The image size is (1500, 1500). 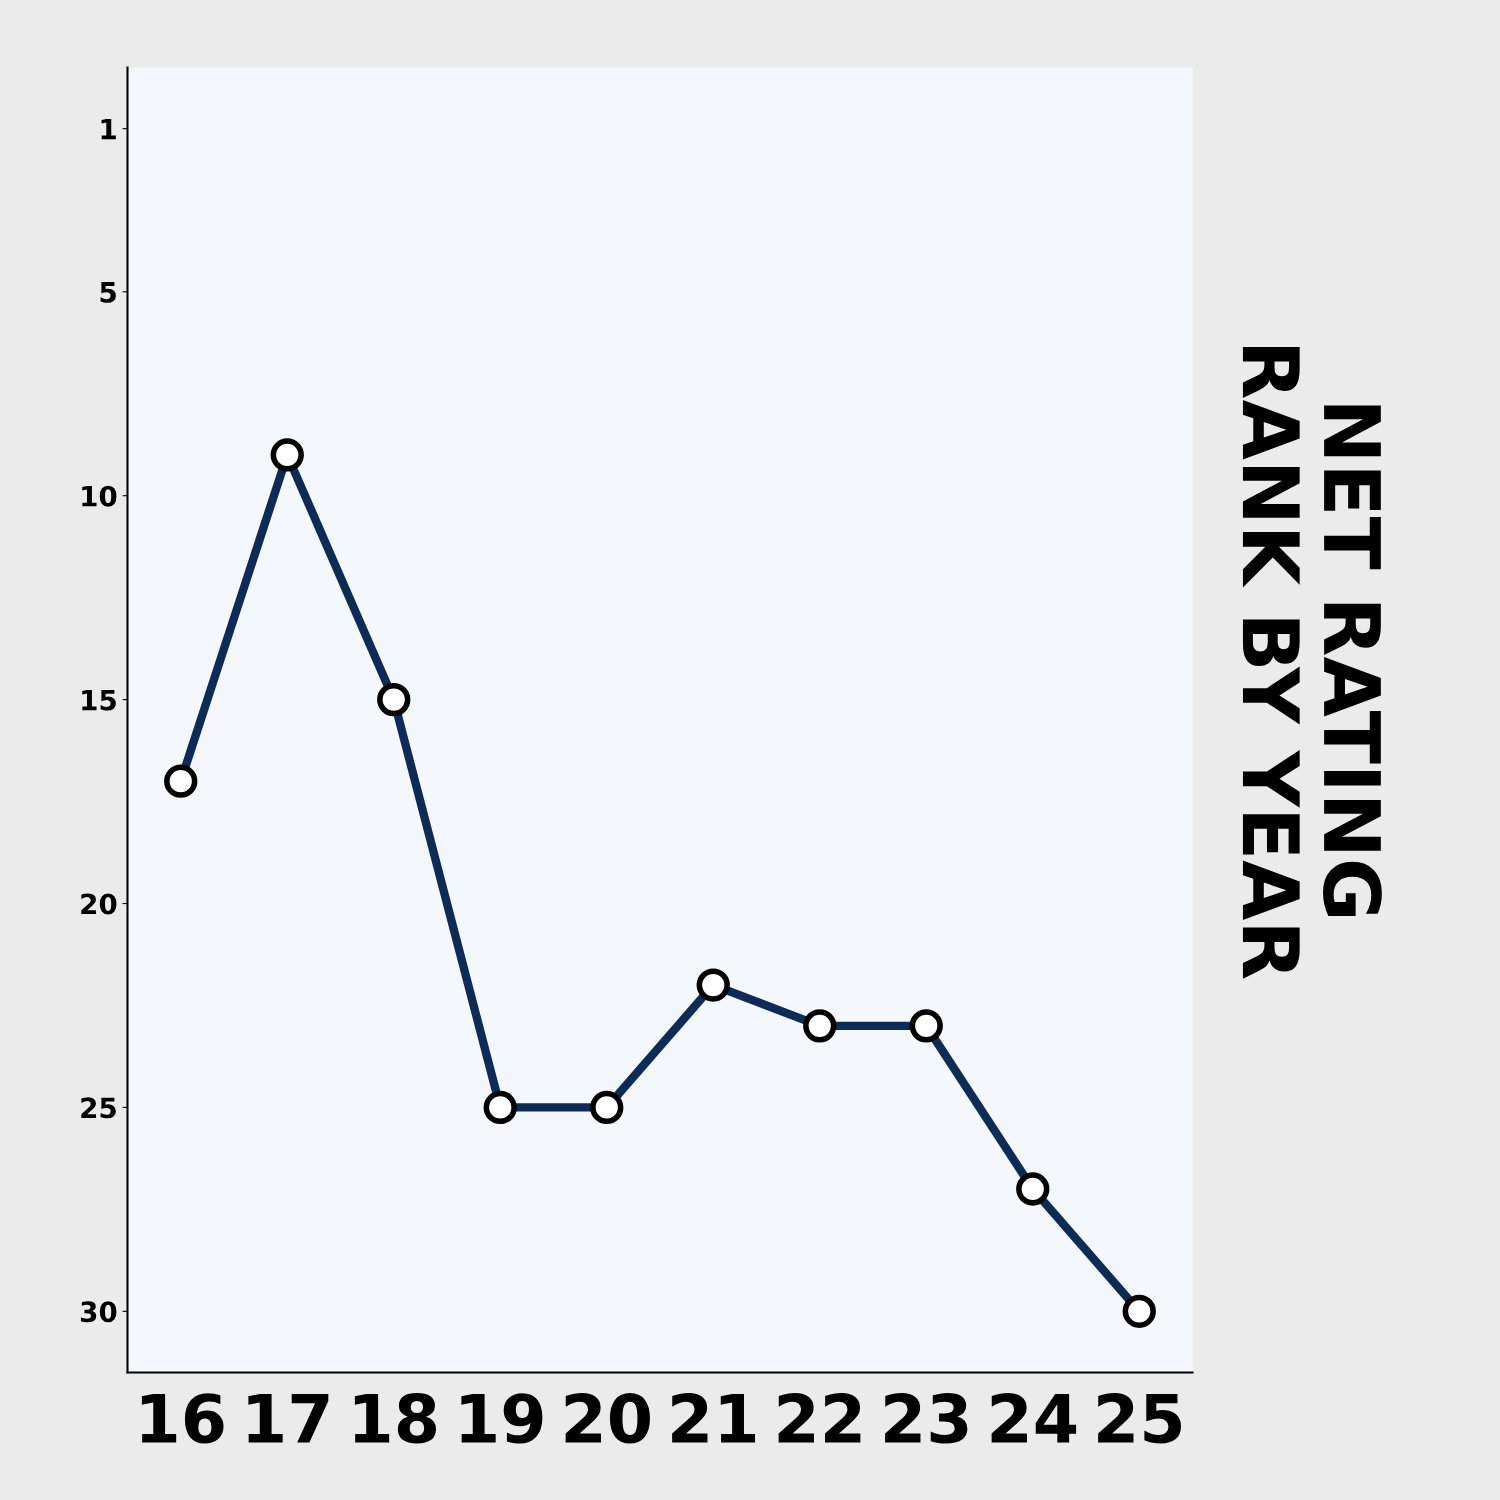 What do you see at coordinates (1139, 1418) in the screenshot?
I see `x-tick-label: 25` at bounding box center [1139, 1418].